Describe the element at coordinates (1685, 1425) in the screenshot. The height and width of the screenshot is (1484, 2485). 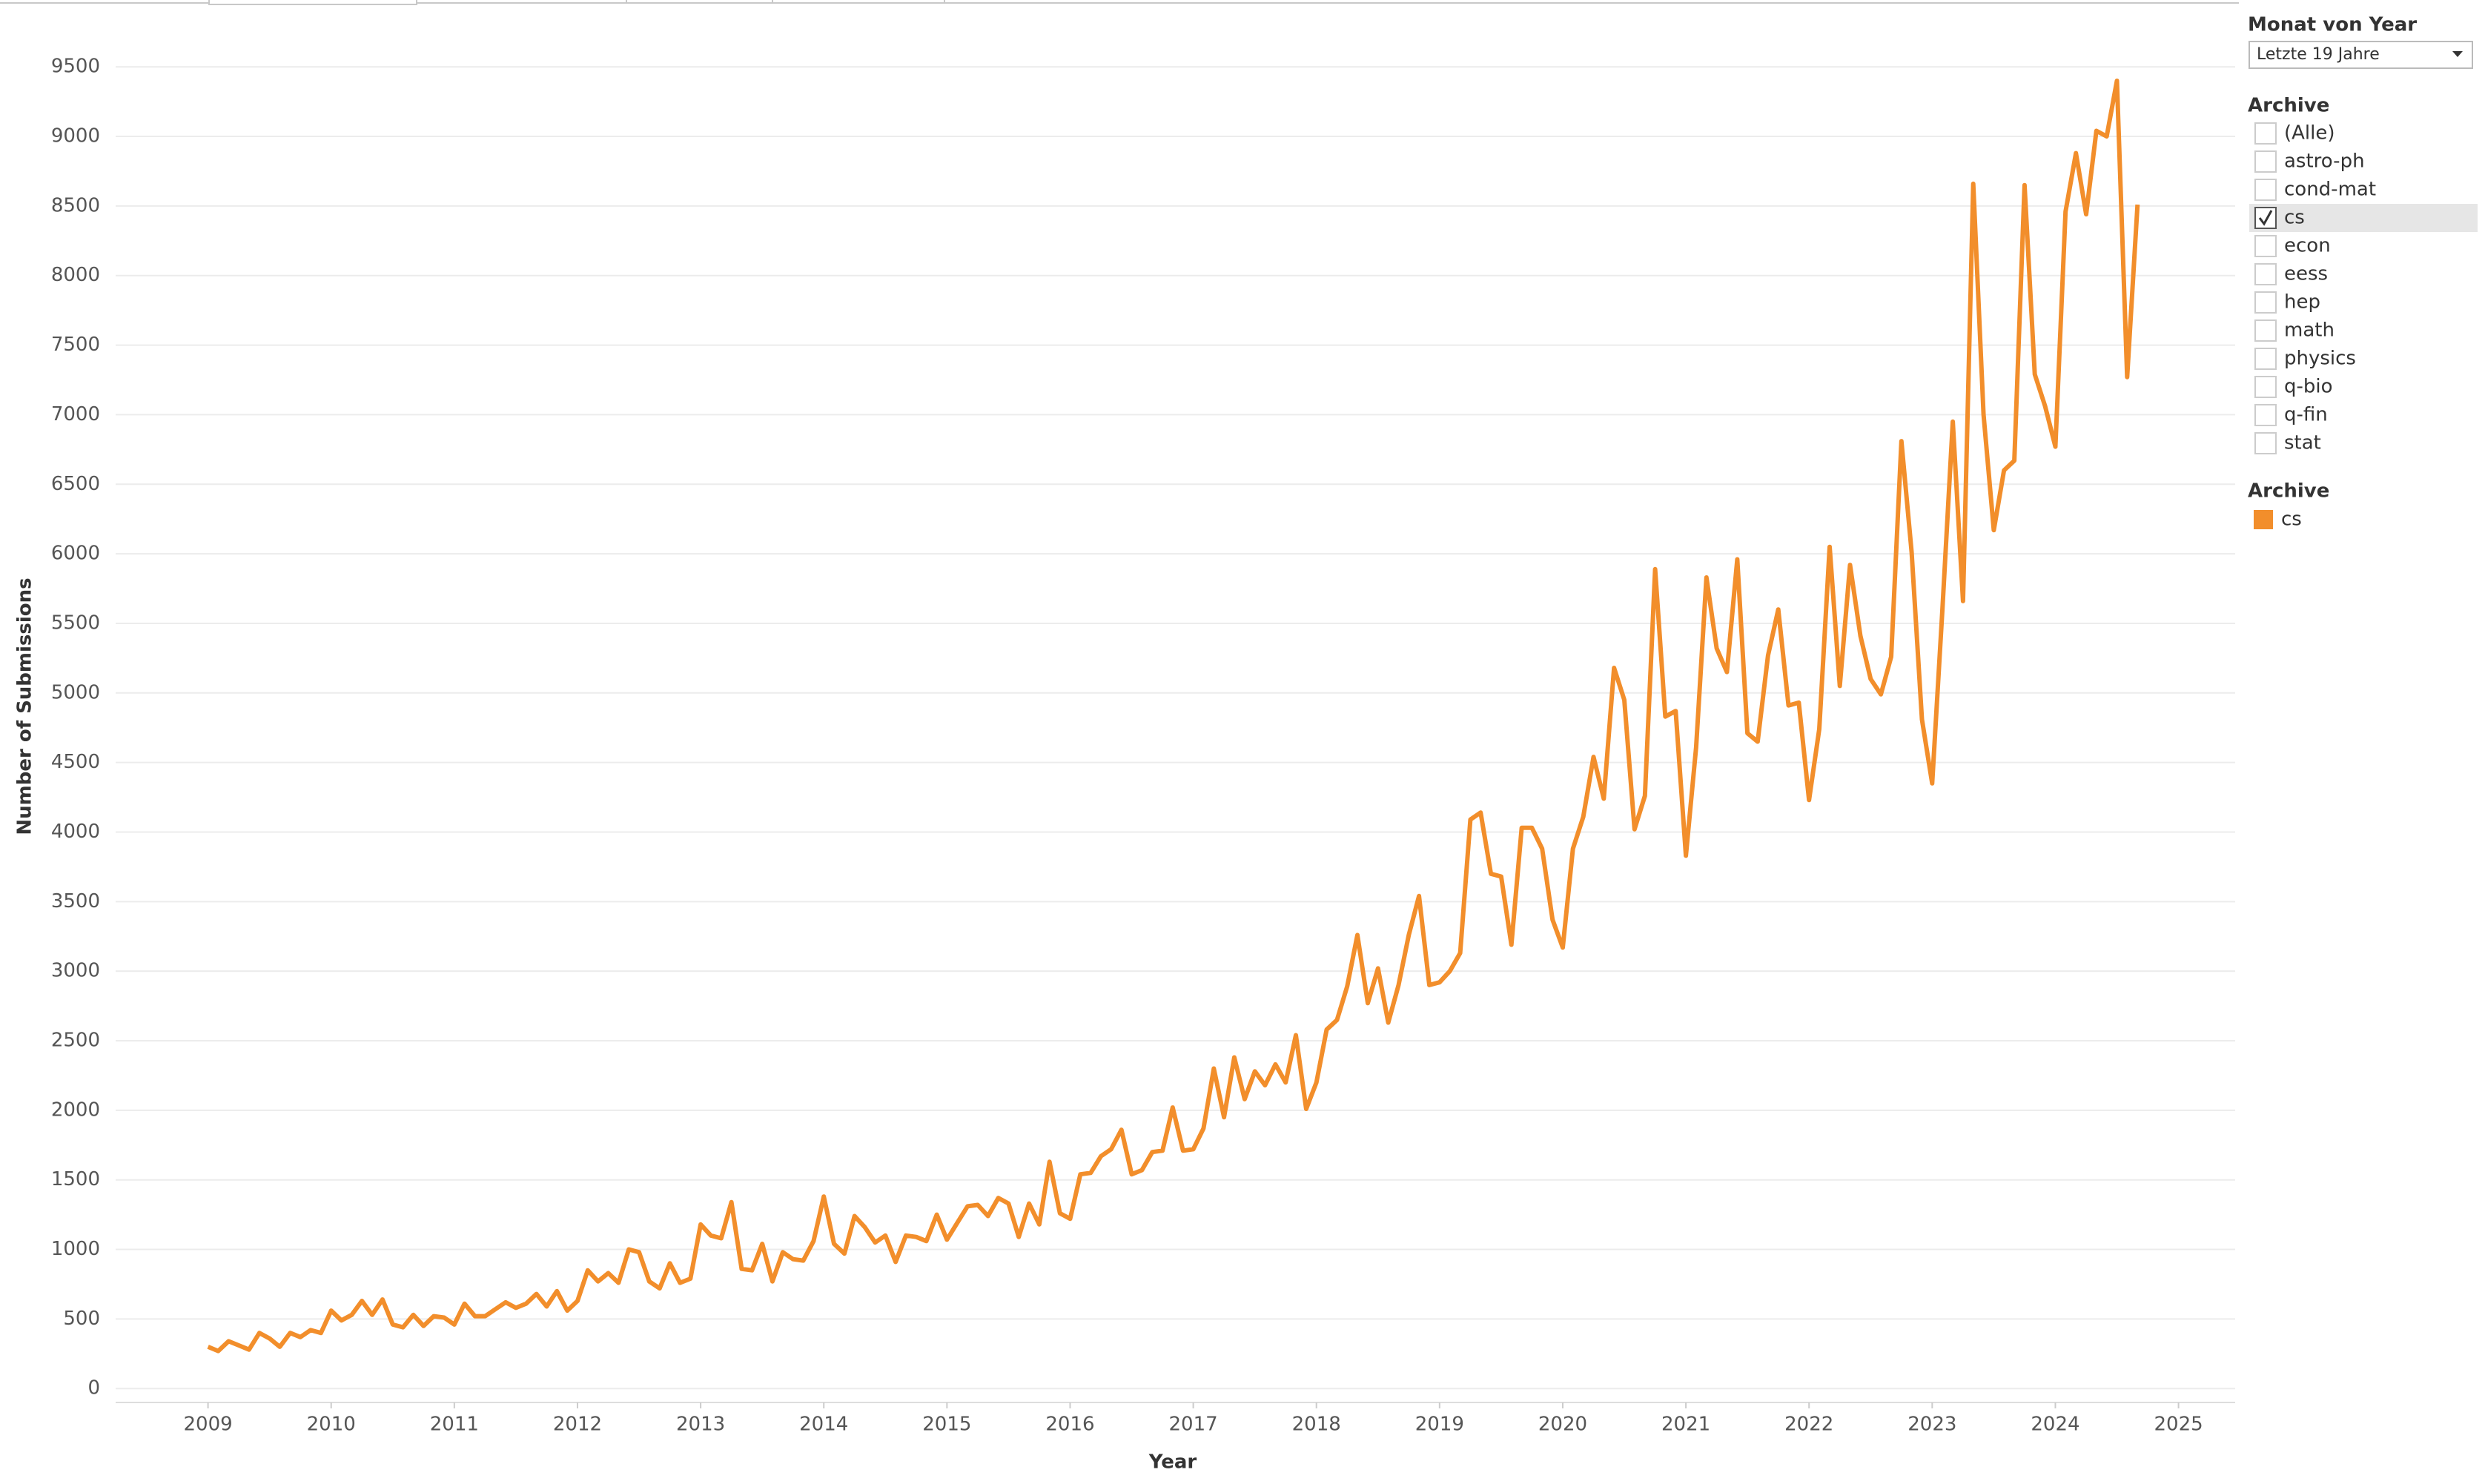
I see `x-tick-label: 2021` at that location.